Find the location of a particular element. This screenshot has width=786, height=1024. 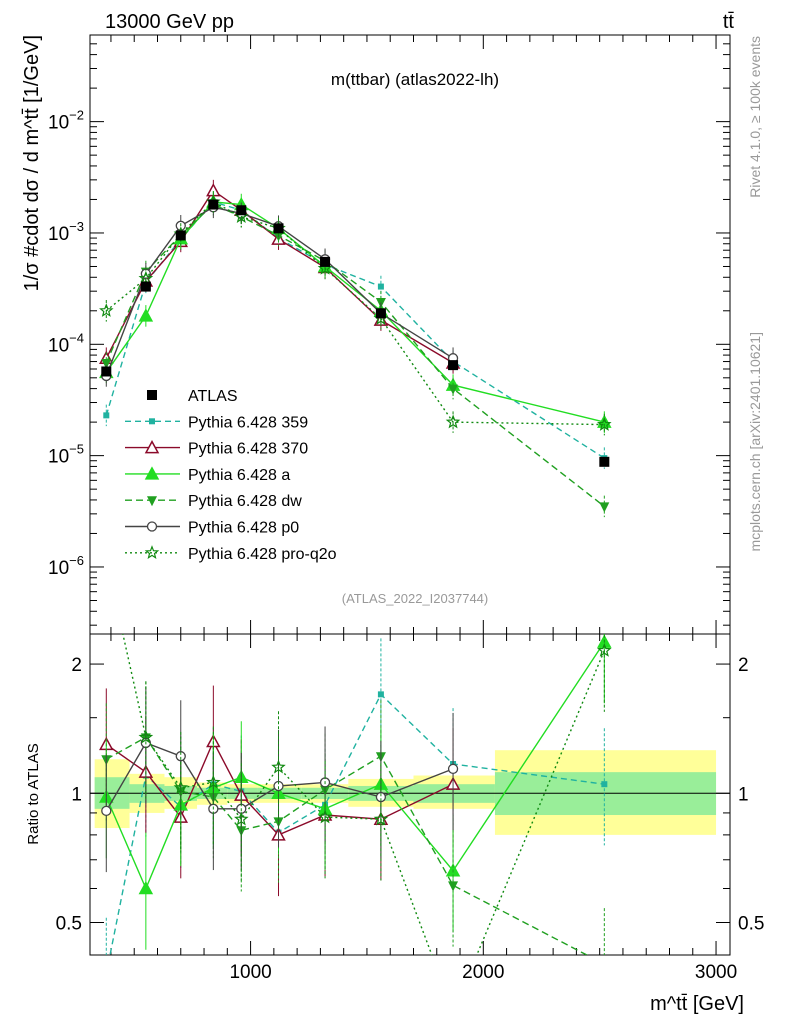

legend-label-2: Pythia 6.428 370 is located at coordinates (248, 449).